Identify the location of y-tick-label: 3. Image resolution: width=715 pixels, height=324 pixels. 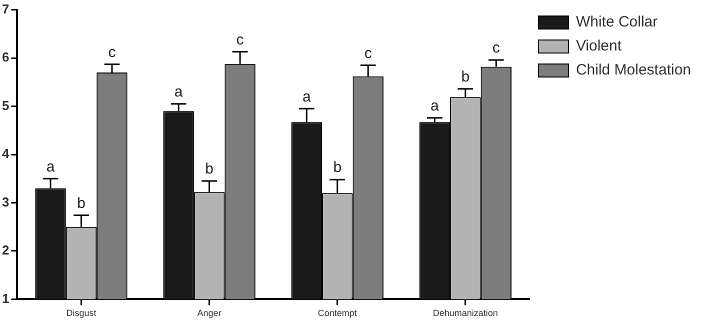
(6, 202).